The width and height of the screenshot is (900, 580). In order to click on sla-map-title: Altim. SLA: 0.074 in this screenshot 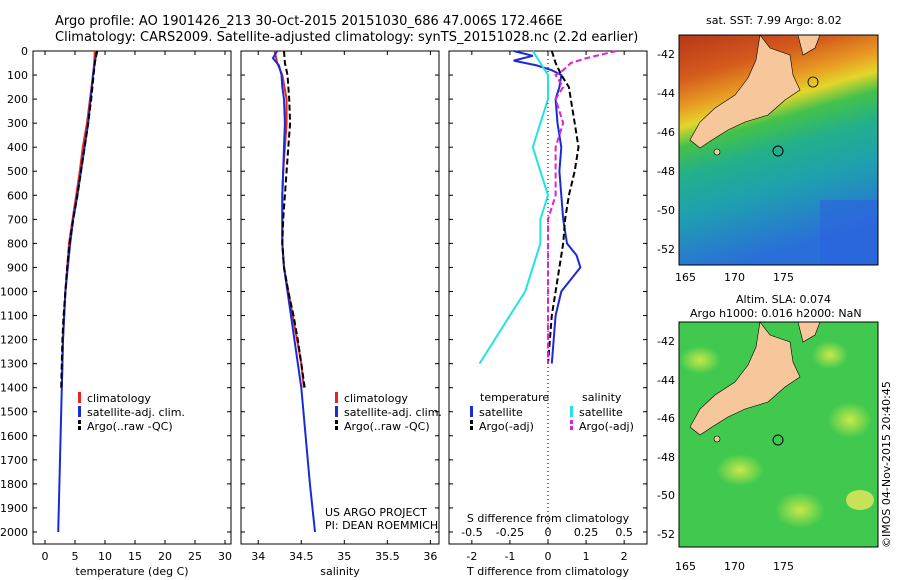, I will do `click(784, 299)`.